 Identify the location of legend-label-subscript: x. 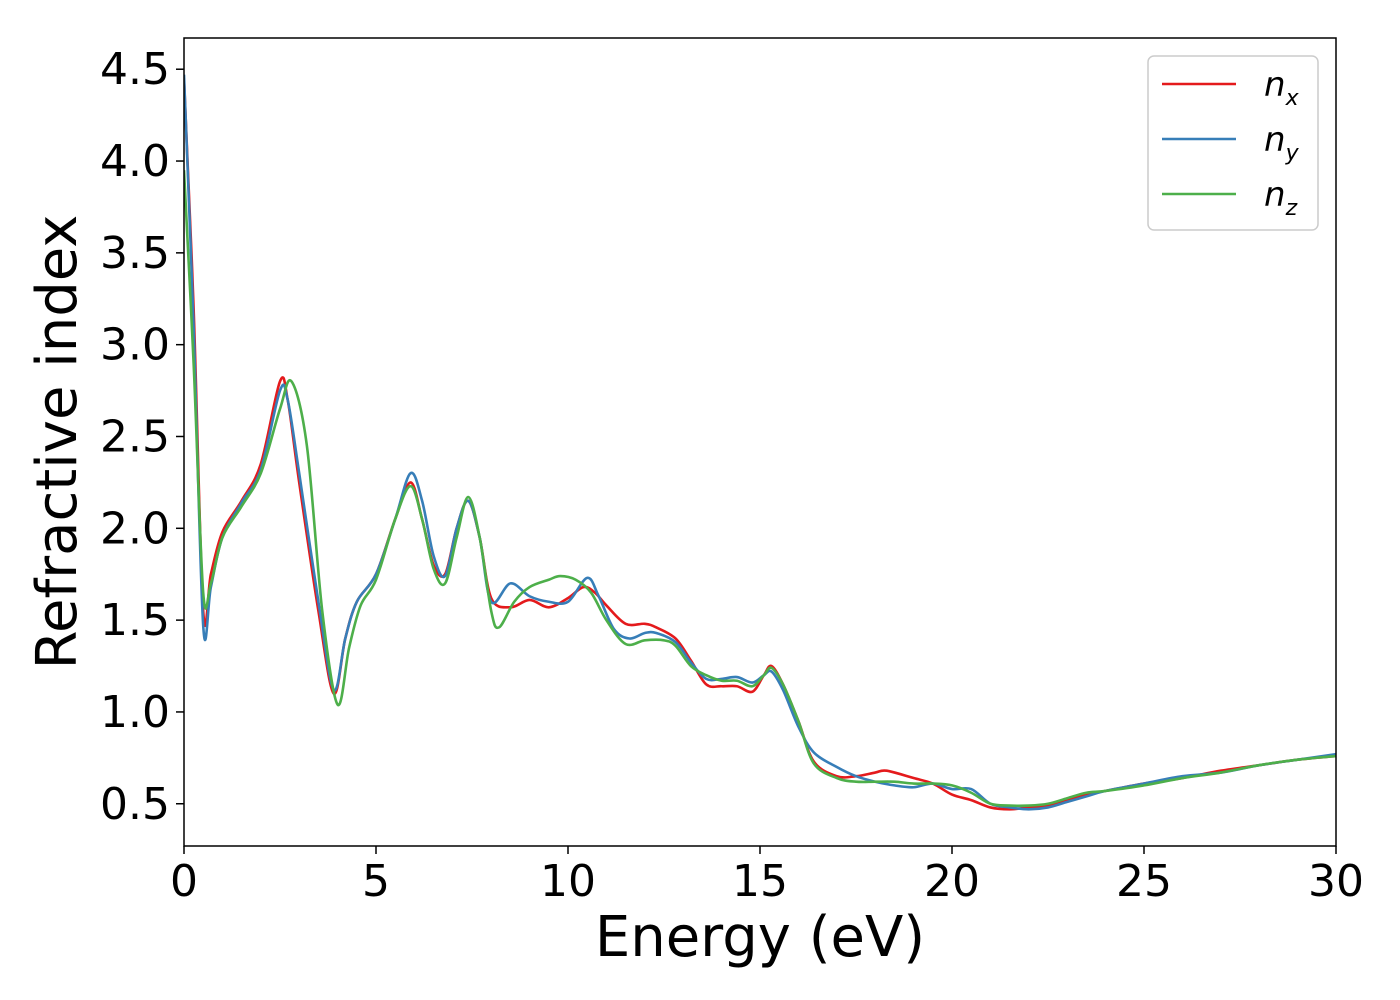
(1292, 98).